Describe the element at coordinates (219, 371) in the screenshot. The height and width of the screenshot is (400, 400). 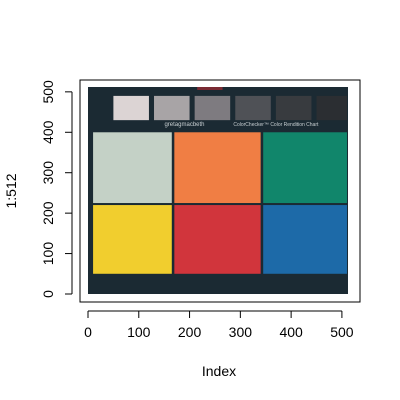
I see `x-axis-label: Index` at that location.